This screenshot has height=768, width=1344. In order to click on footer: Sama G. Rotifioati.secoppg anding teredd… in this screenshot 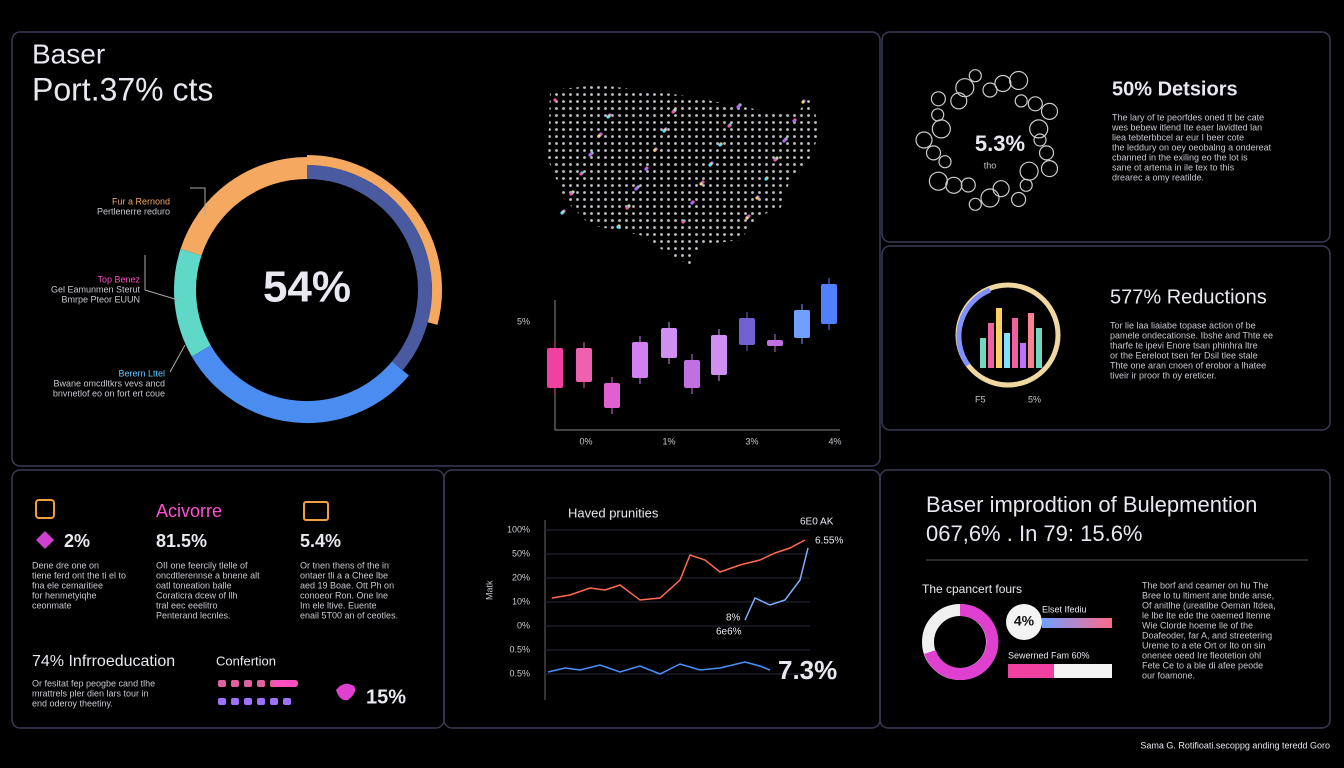, I will do `click(1235, 745)`.